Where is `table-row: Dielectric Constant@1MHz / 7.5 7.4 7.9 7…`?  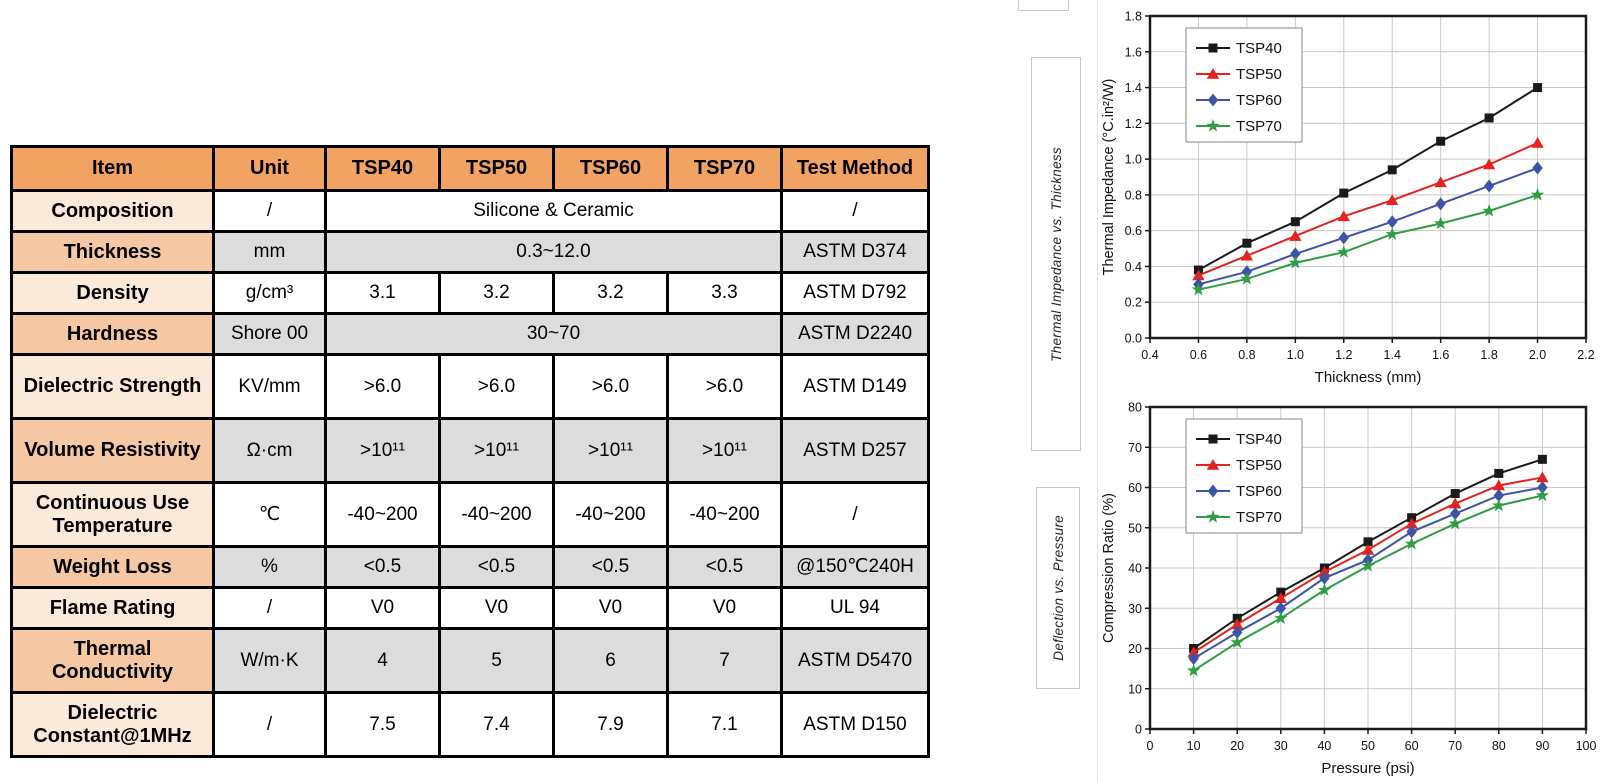
table-row: Dielectric Constant@1MHz / 7.5 7.4 7.9 7… is located at coordinates (470, 724).